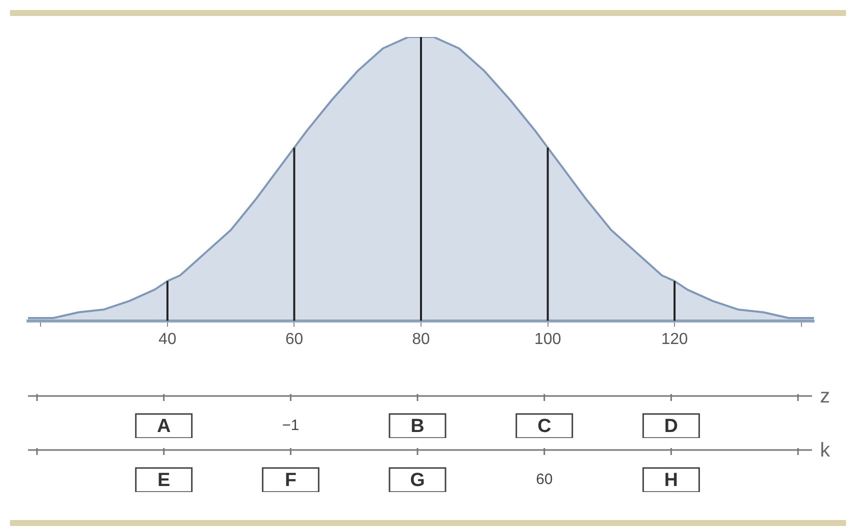 This screenshot has width=864, height=532. What do you see at coordinates (671, 481) in the screenshot?
I see `category-label: H` at bounding box center [671, 481].